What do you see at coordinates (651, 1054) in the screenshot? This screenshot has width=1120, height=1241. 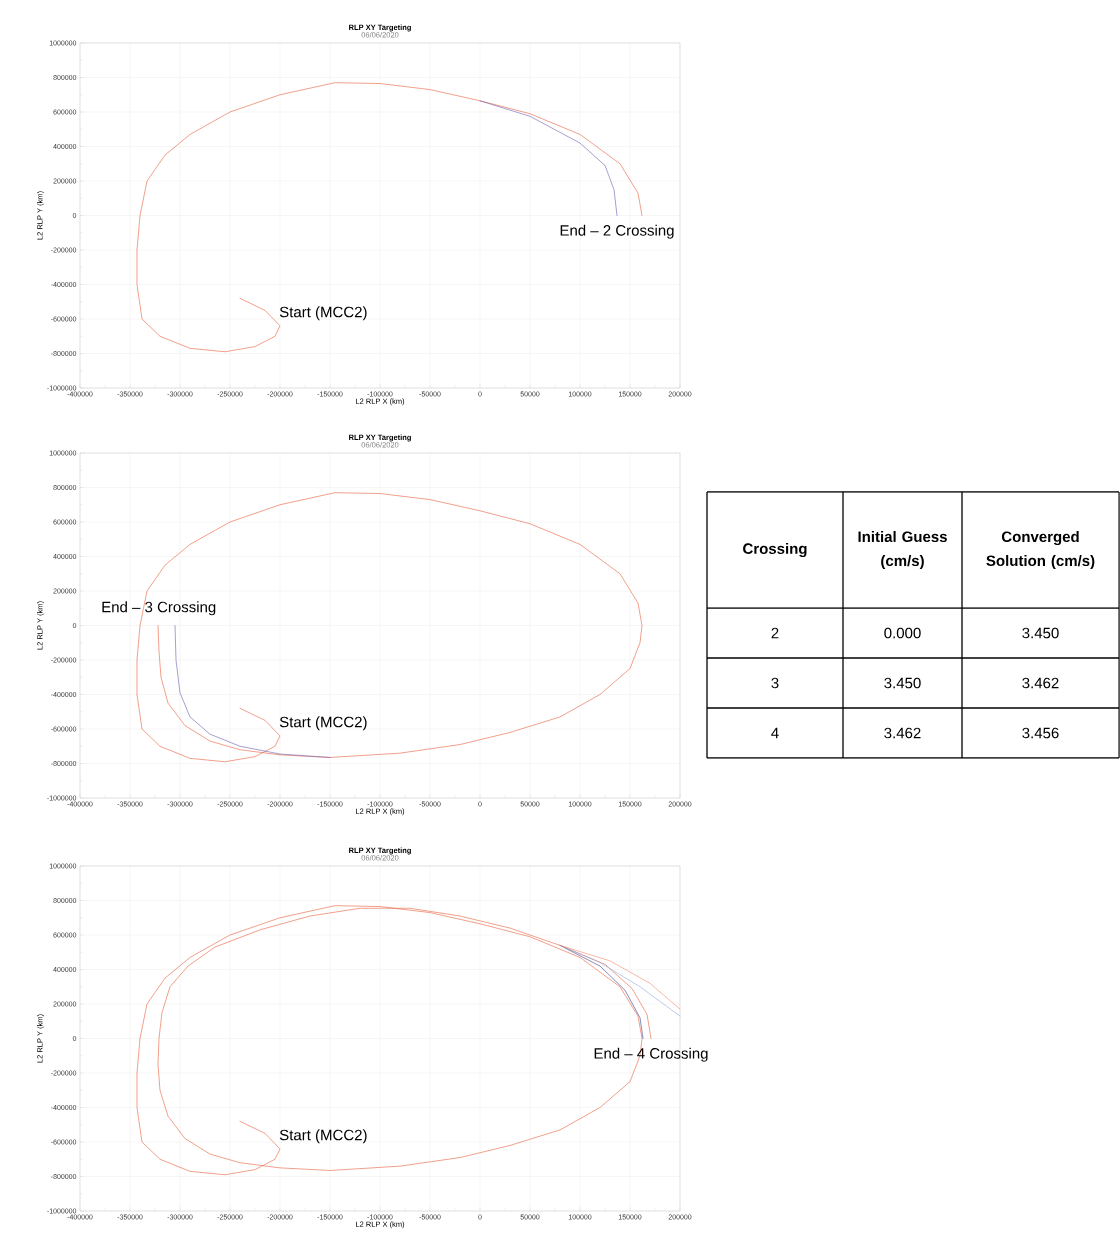 I see `annotation: End – 4 Crossing` at bounding box center [651, 1054].